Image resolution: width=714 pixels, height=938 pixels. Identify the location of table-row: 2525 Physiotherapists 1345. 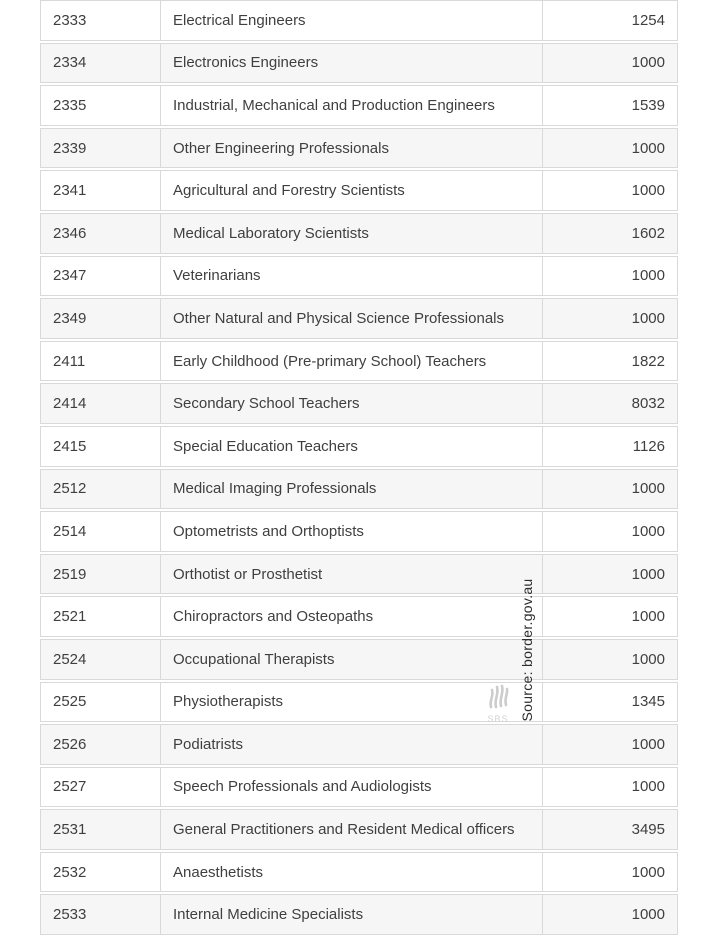
(359, 702).